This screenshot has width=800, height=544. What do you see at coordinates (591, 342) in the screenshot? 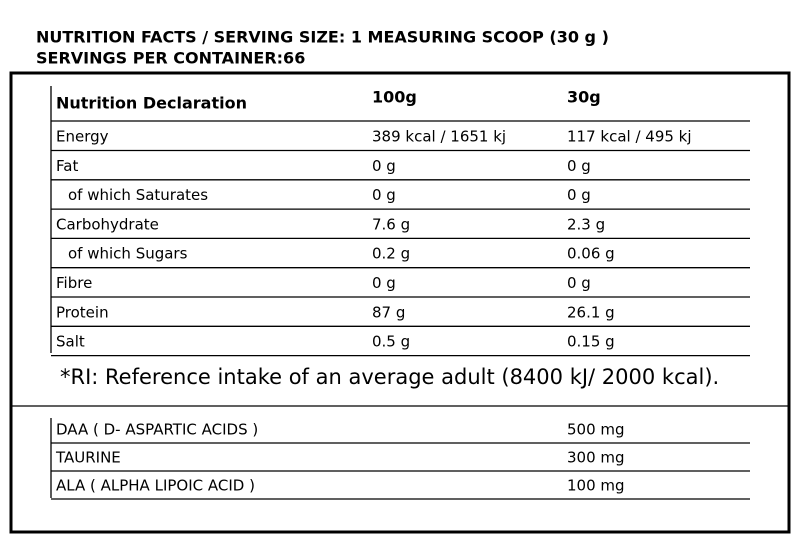
I see `cell: 0.15 g` at bounding box center [591, 342].